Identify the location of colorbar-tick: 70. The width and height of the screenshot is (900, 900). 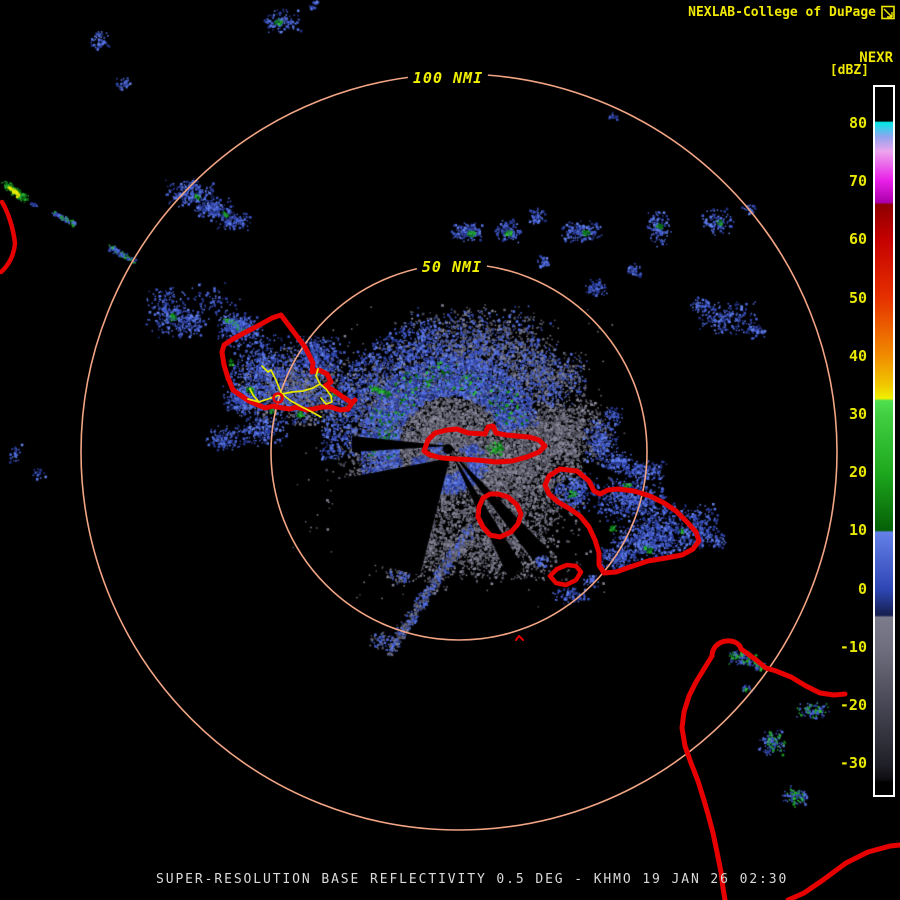
(857, 181).